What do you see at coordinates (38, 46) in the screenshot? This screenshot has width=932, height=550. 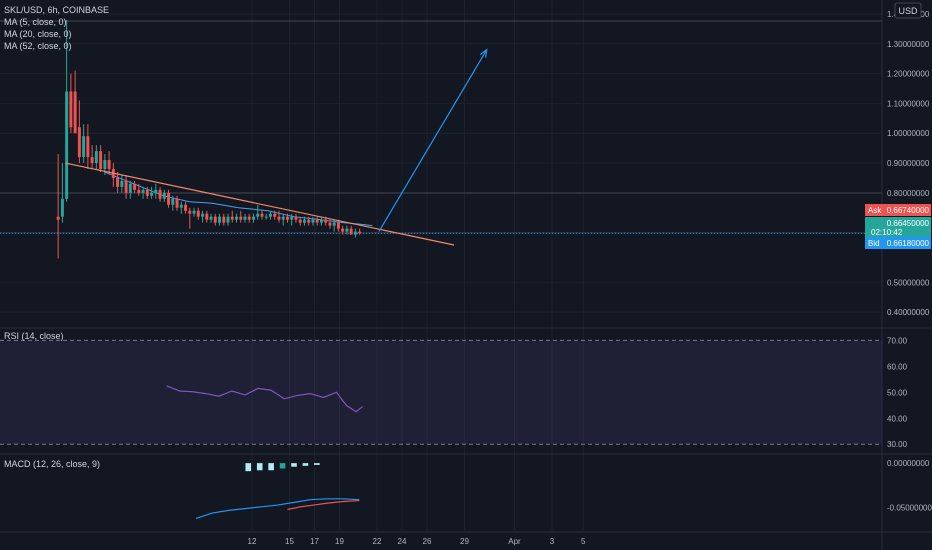 I see `ma52-legend: MA (52, close, 0)` at bounding box center [38, 46].